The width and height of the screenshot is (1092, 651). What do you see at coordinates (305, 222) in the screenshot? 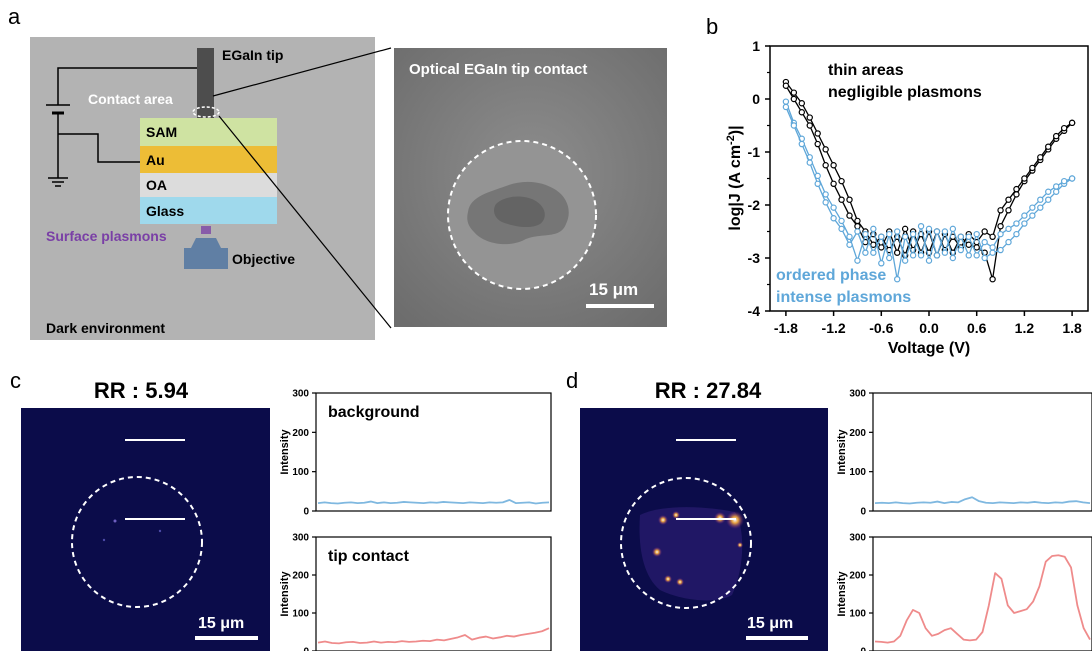
I see `zoom-line-bottom` at bounding box center [305, 222].